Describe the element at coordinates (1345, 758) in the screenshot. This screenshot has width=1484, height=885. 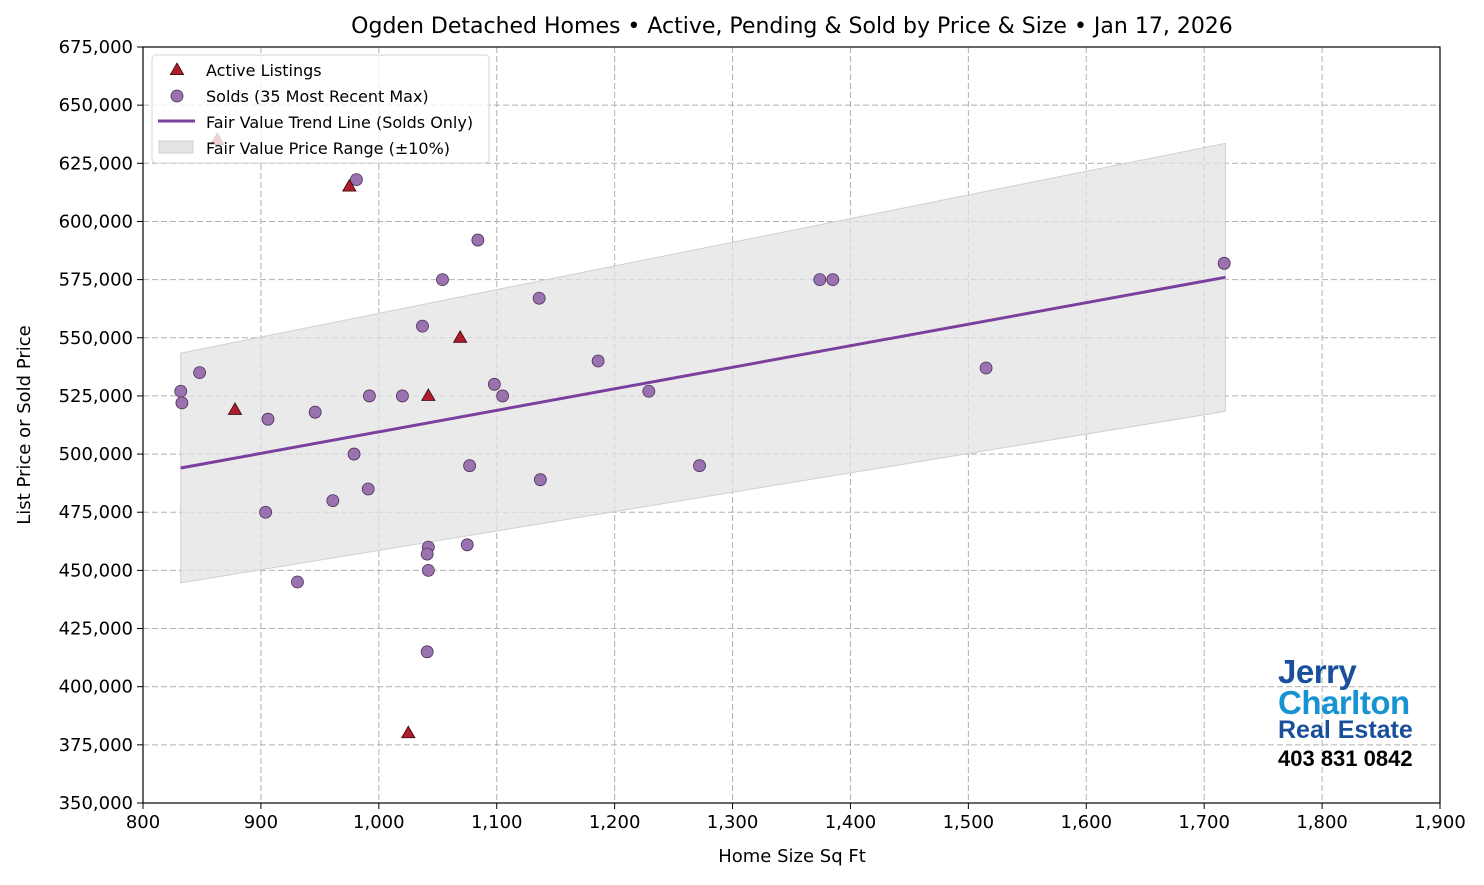
I see `logo-phone: 403 831 0842` at that location.